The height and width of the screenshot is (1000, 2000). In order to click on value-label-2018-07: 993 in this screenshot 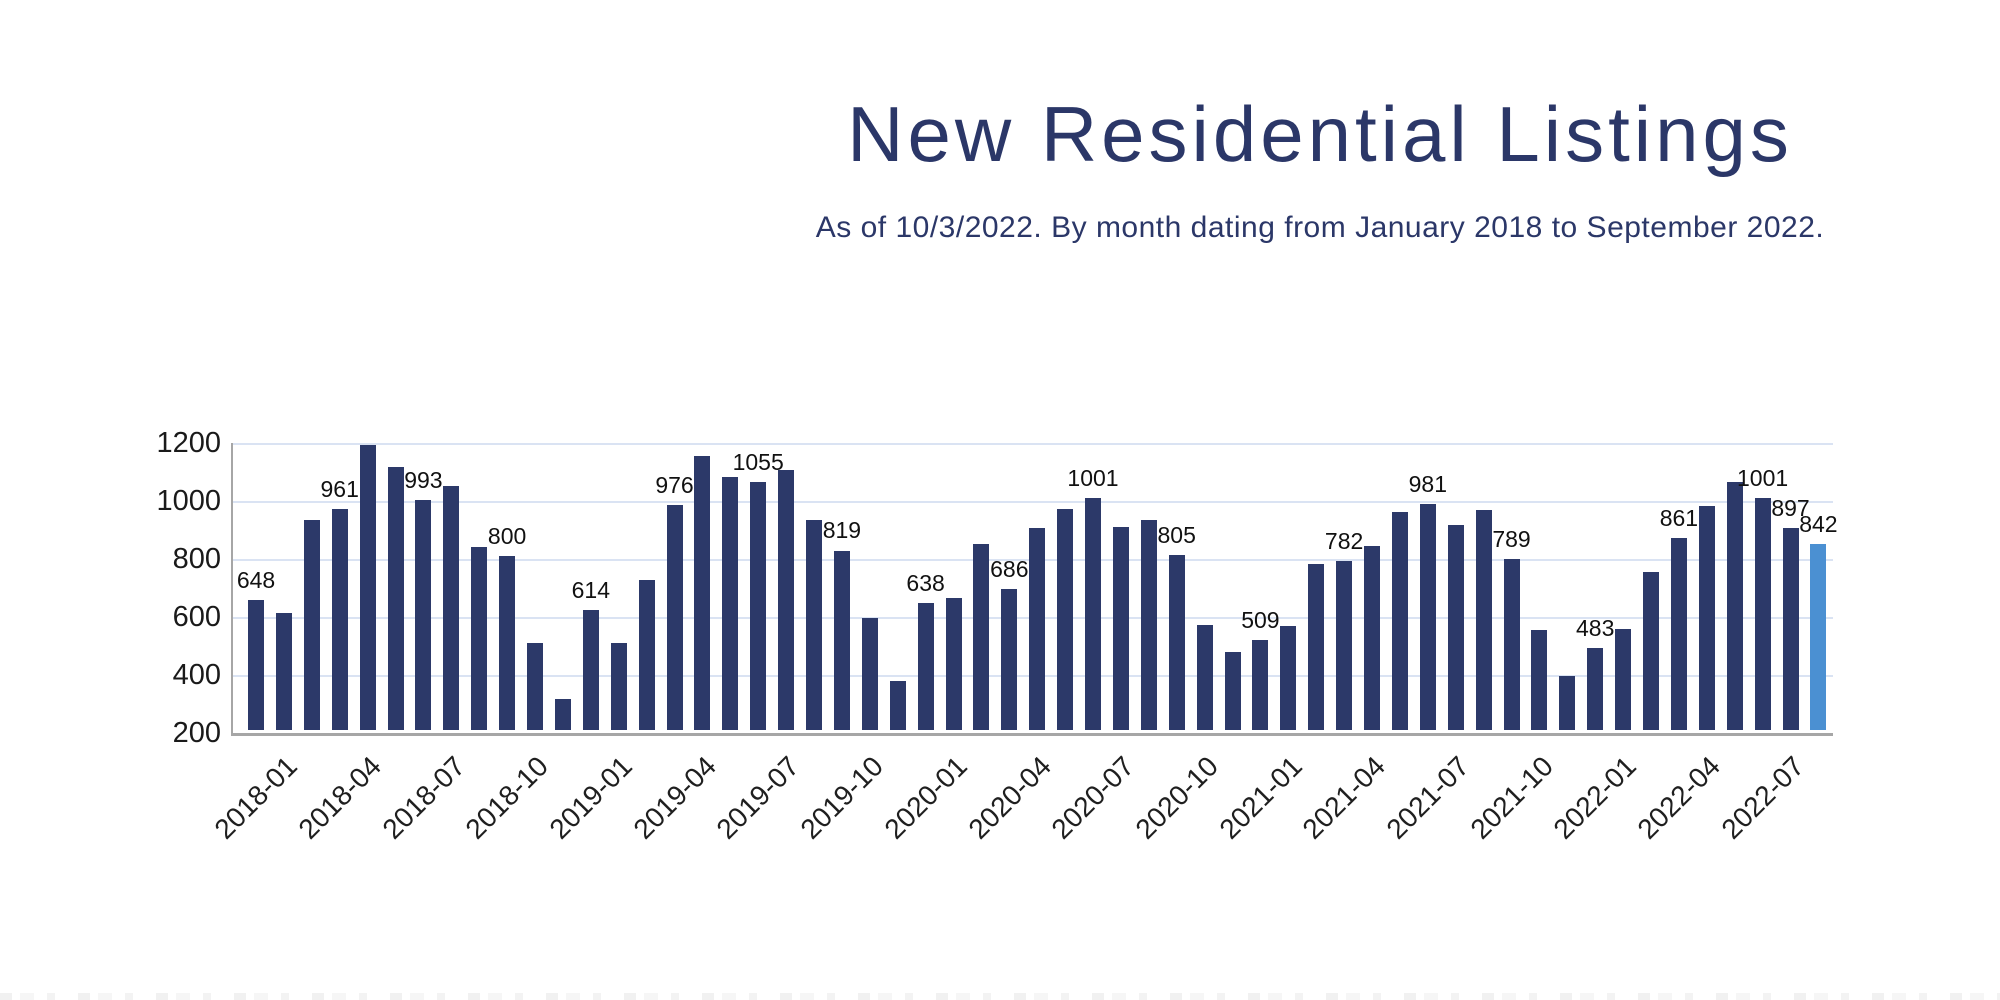, I will do `click(423, 480)`.